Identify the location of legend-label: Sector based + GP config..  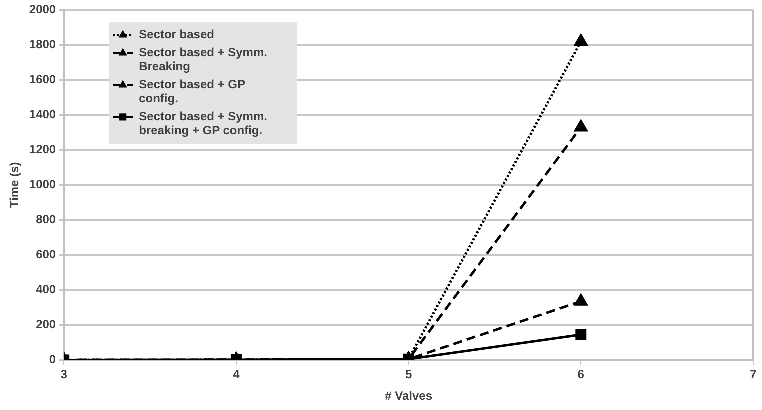
(192, 92).